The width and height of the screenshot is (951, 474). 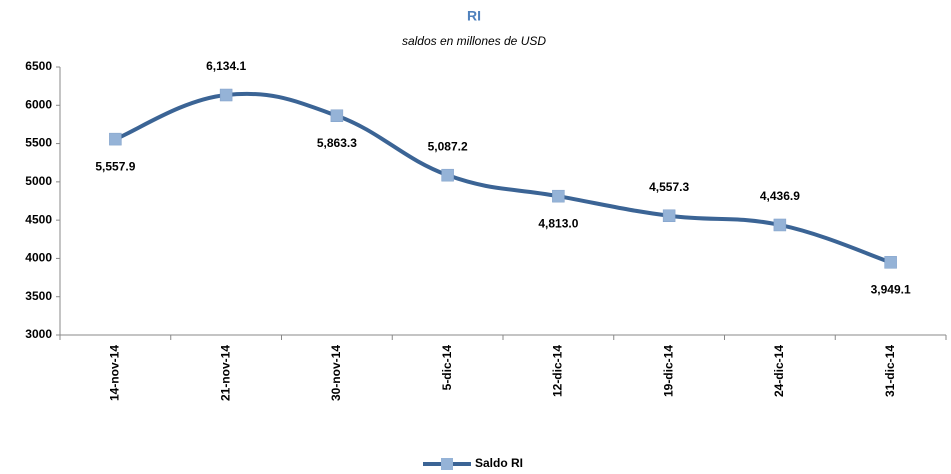 I want to click on value-label: 5,087.2, so click(x=448, y=146).